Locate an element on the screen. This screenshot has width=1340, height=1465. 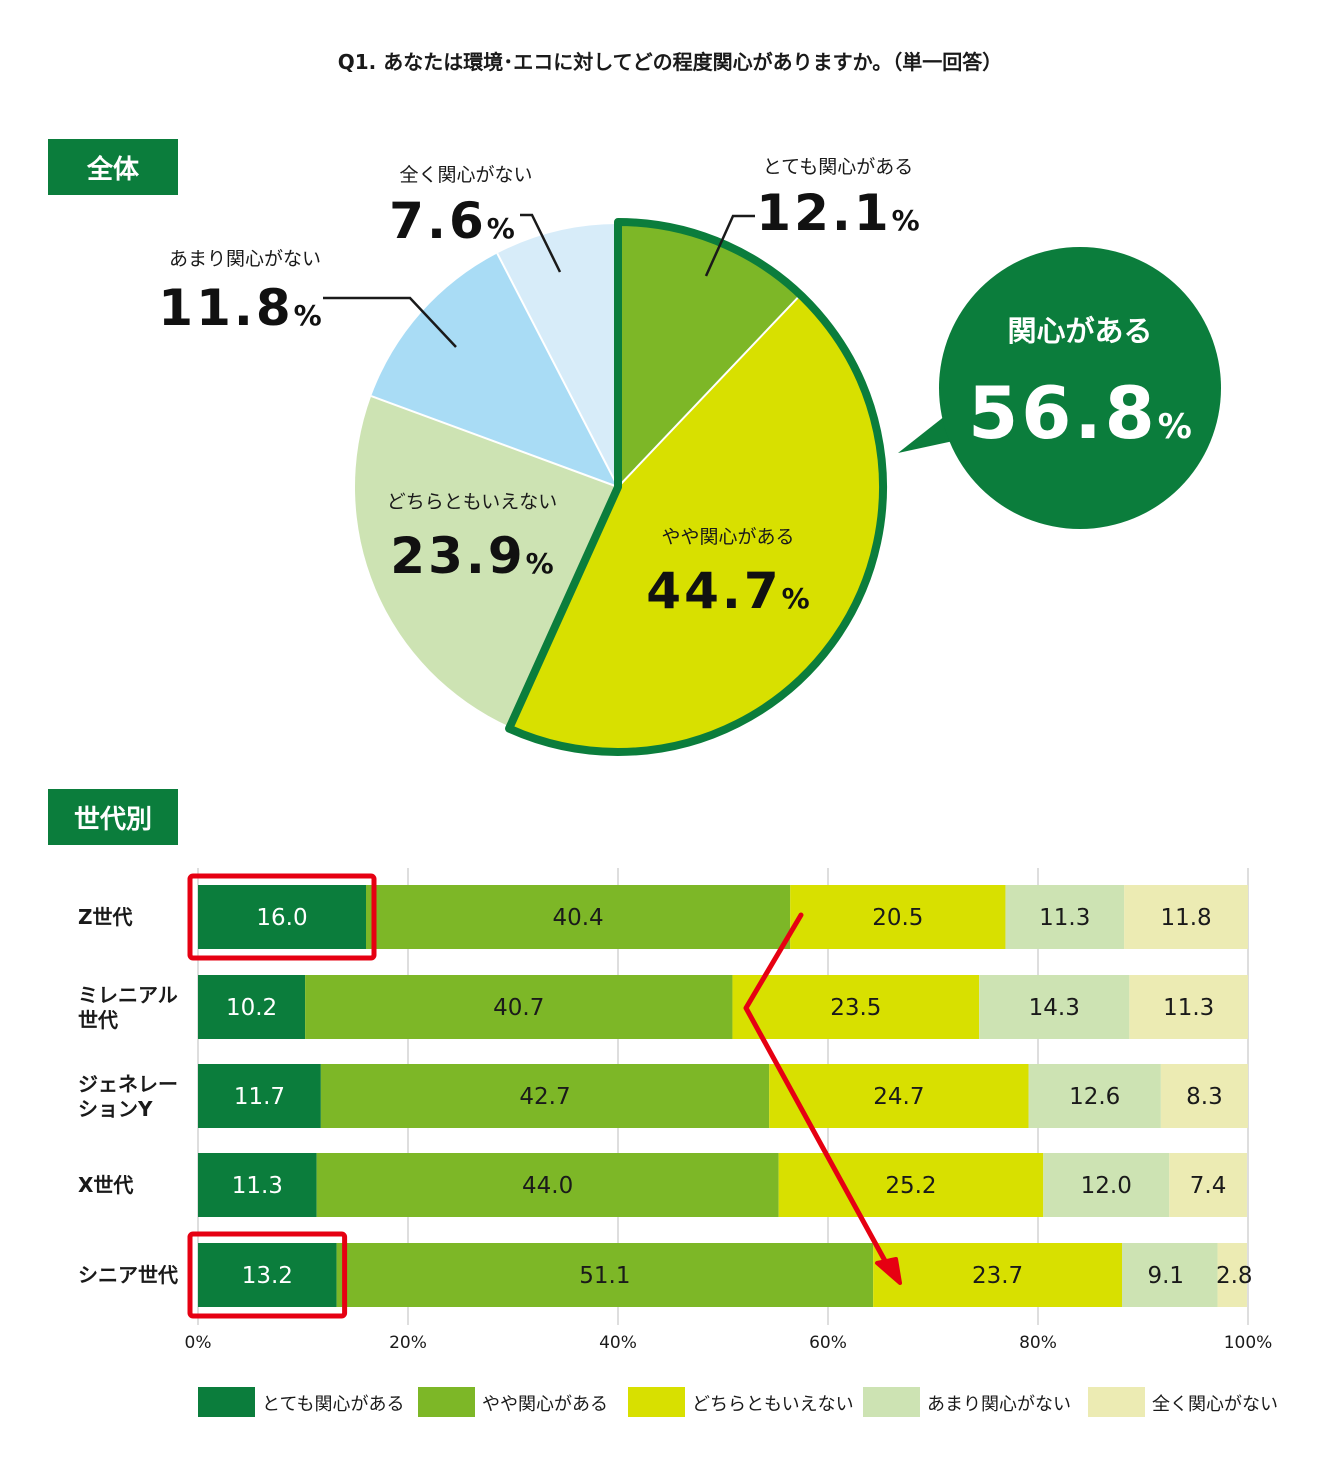
bar-value-label: 14.3 is located at coordinates (1054, 1008).